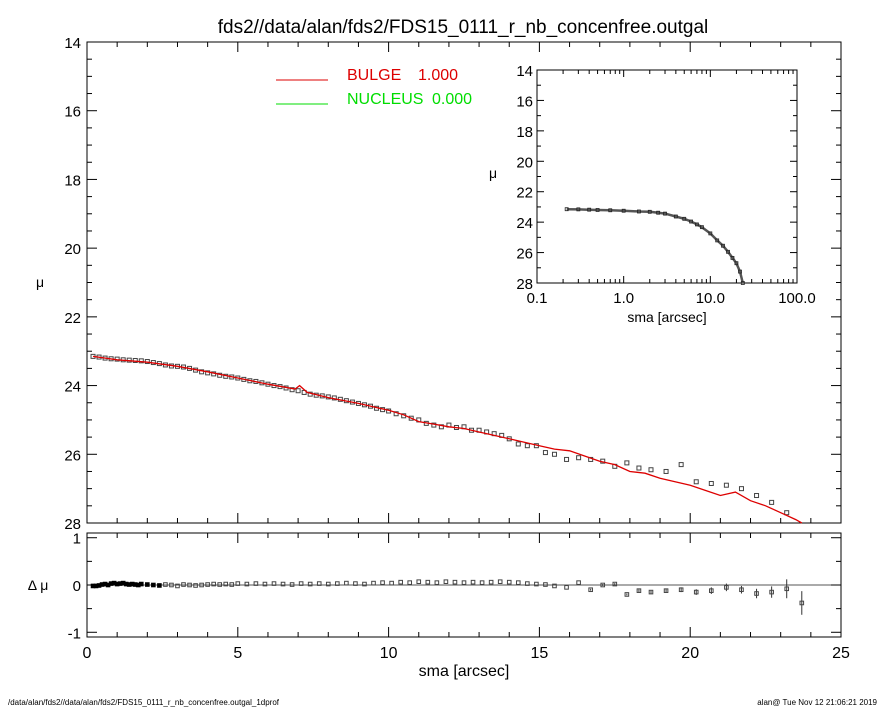 This screenshot has width=885, height=708. Describe the element at coordinates (540, 653) in the screenshot. I see `residual-x-tick-label: 15` at that location.